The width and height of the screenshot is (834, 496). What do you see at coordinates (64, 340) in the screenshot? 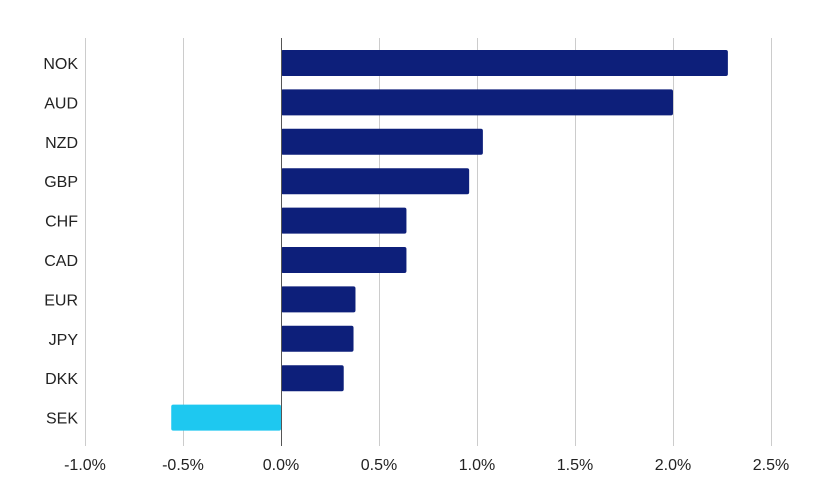
I see `category-label: JPY` at bounding box center [64, 340].